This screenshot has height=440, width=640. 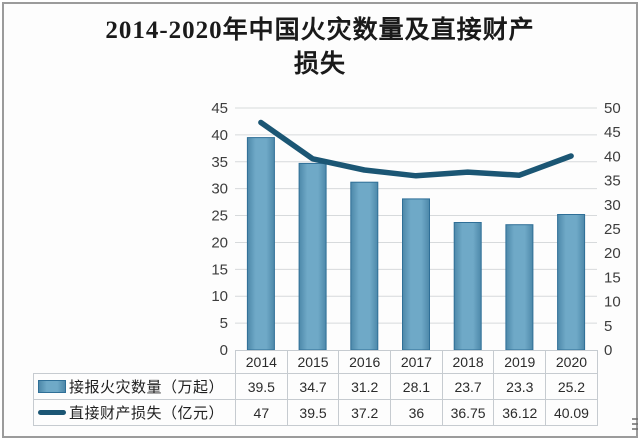 I want to click on value-cell: 25.2, so click(x=571, y=386).